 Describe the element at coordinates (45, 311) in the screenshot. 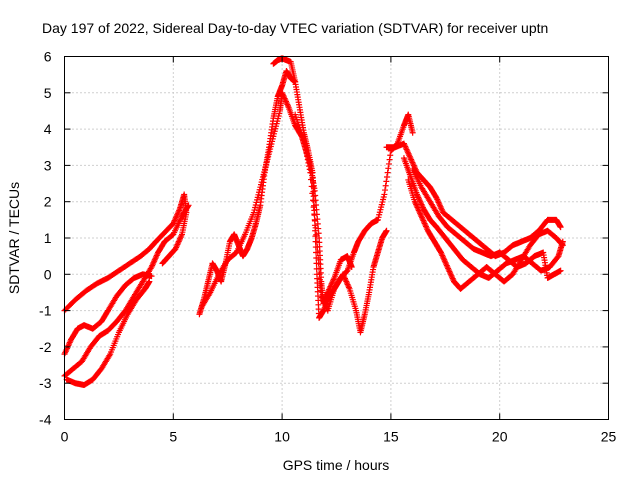

I see `y-tick-label: -1` at that location.